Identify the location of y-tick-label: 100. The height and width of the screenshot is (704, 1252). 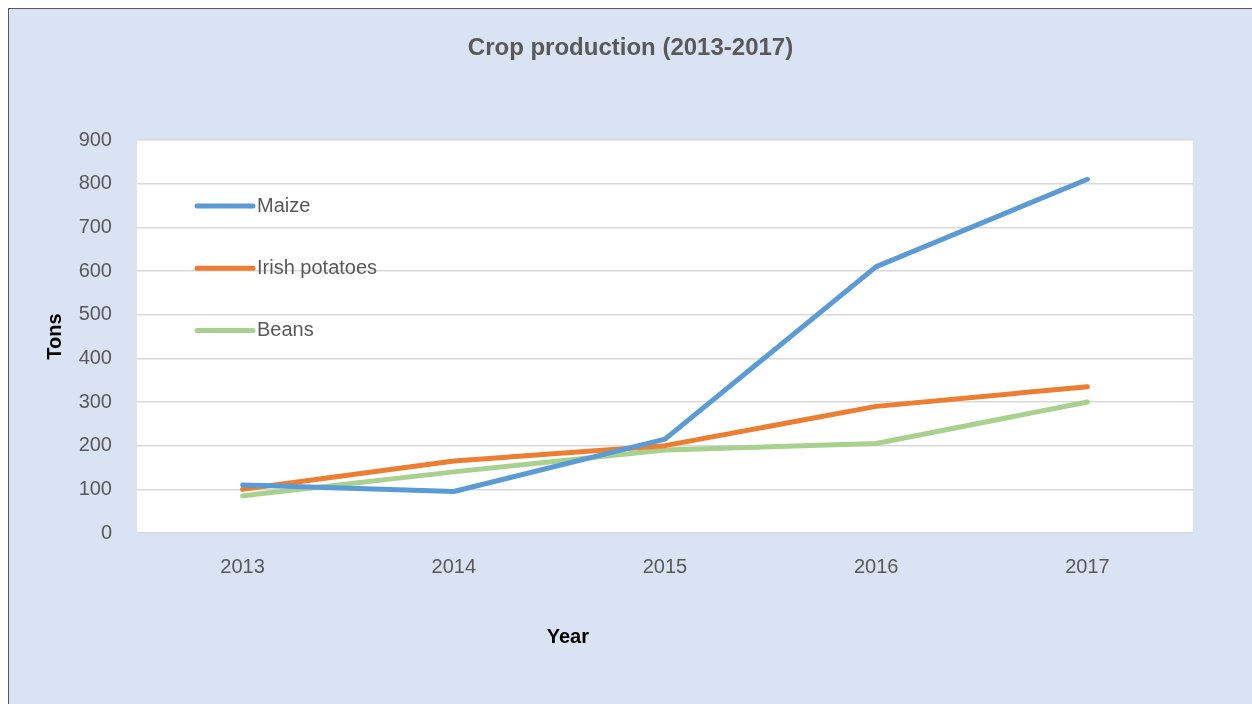
(95, 487).